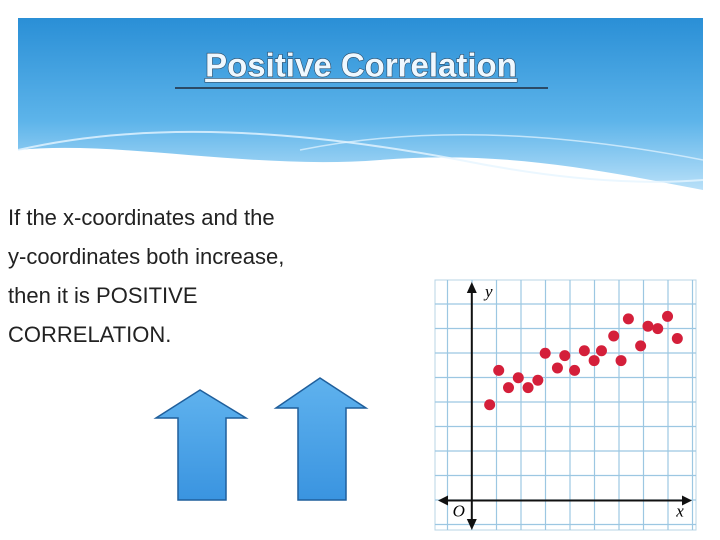 Image resolution: width=720 pixels, height=540 pixels. What do you see at coordinates (141, 217) in the screenshot?
I see `body-line: If the x-coordinates and the` at bounding box center [141, 217].